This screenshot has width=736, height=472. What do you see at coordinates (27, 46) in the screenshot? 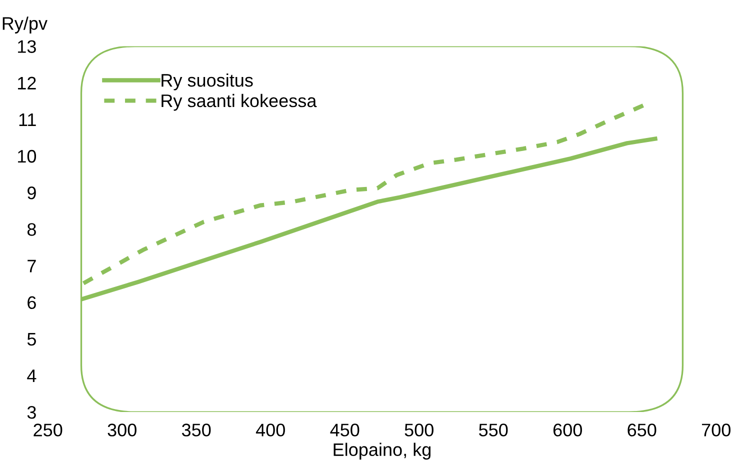
I see `y-tick-label: 13` at bounding box center [27, 46].